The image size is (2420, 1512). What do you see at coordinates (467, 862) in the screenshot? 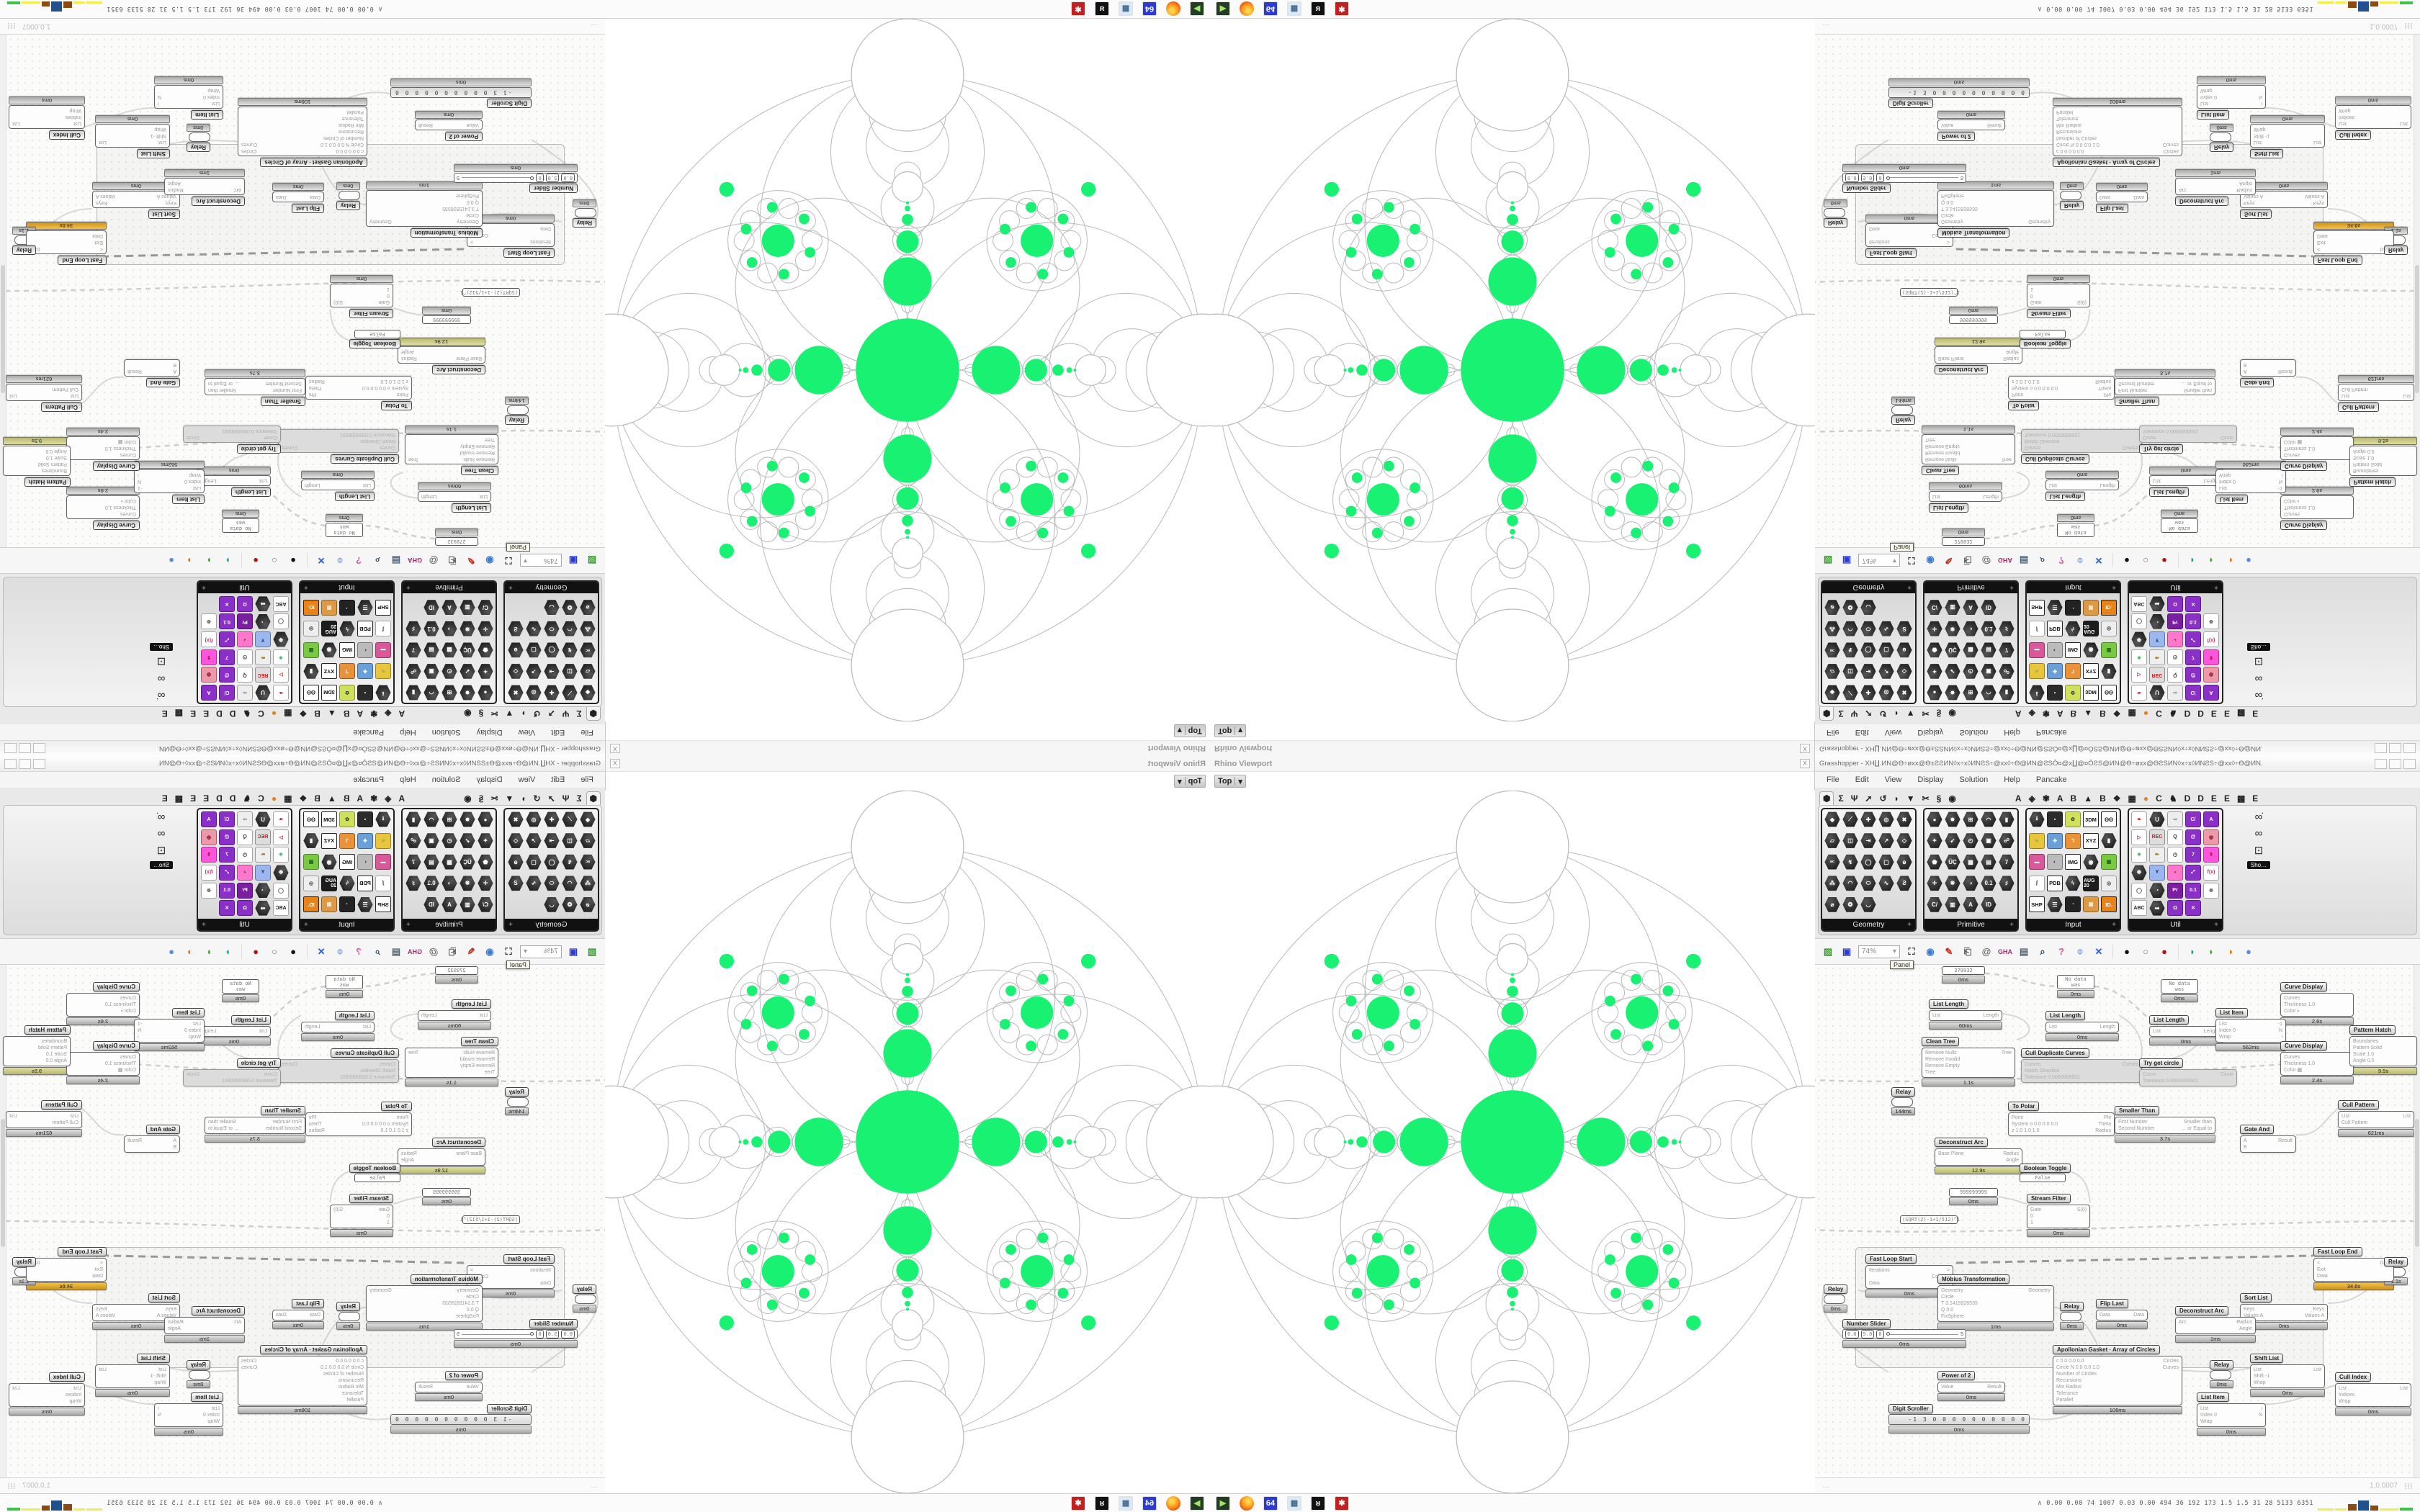
I see `component-icon: ÜÇ` at bounding box center [467, 862].